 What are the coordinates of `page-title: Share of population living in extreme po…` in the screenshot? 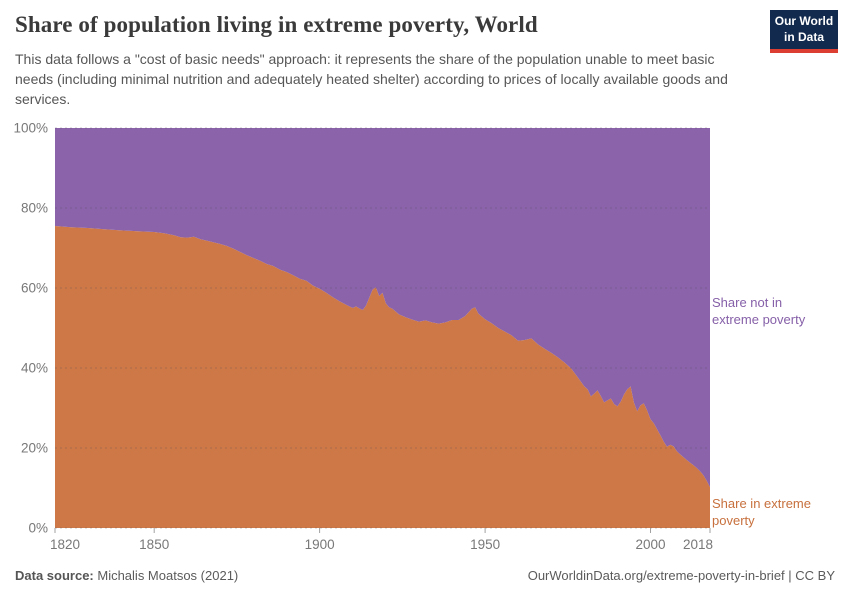 It's located at (276, 24).